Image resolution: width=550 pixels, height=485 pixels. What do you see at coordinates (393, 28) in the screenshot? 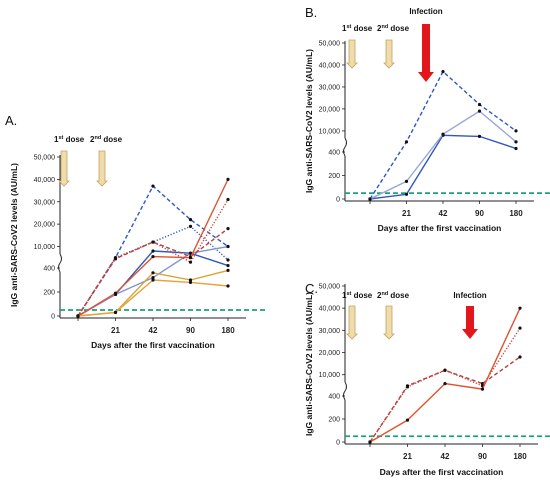
I see `dose-label: 2nd dose` at bounding box center [393, 28].